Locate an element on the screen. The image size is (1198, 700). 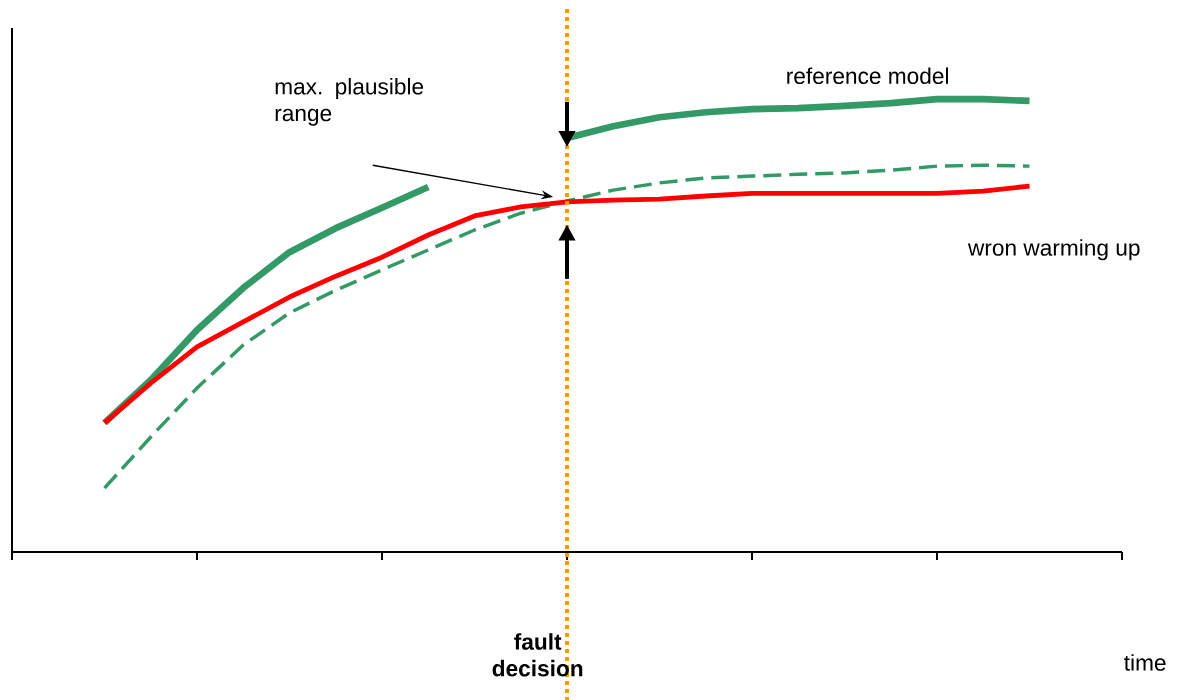
series-label: reference model is located at coordinates (867, 76).